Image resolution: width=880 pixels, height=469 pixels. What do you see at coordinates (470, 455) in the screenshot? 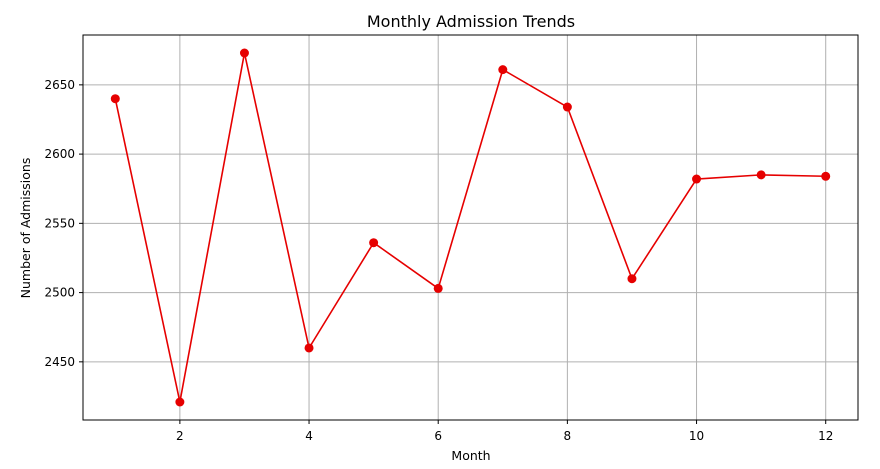
I see `x-axis-label: Month` at bounding box center [470, 455].